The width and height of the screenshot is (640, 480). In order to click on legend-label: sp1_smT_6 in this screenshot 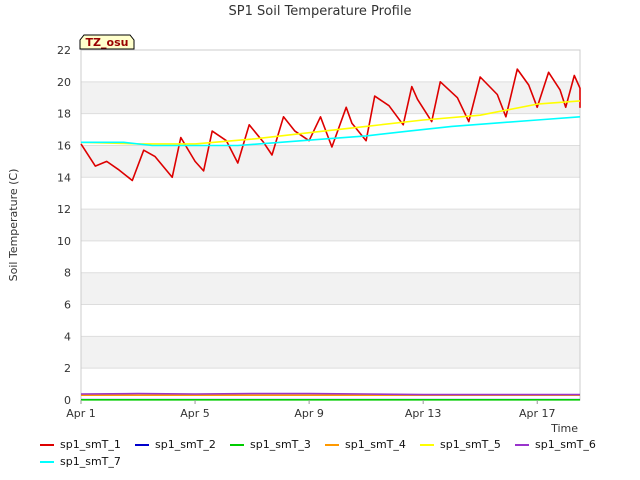, I will do `click(565, 444)`.